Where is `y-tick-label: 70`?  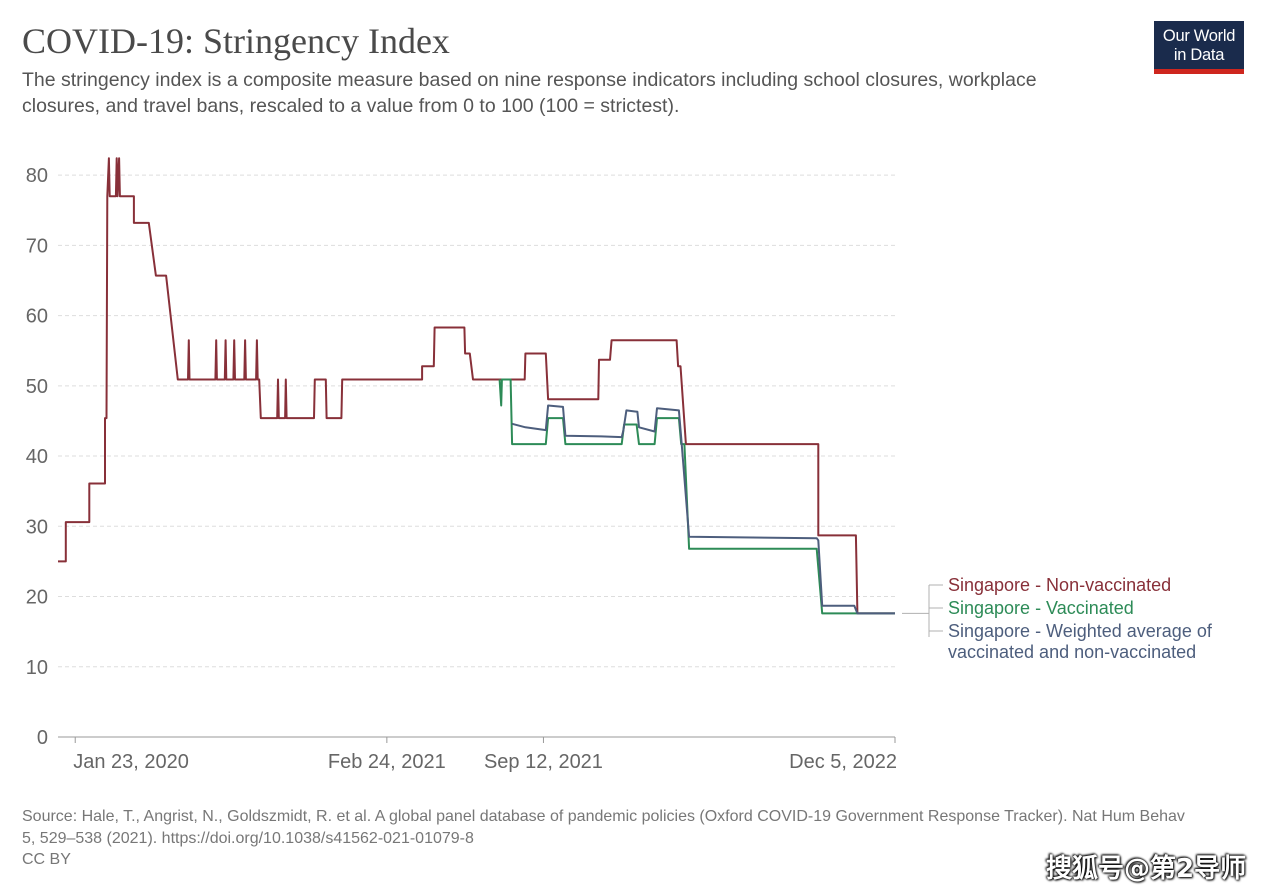
y-tick-label: 70 is located at coordinates (37, 246).